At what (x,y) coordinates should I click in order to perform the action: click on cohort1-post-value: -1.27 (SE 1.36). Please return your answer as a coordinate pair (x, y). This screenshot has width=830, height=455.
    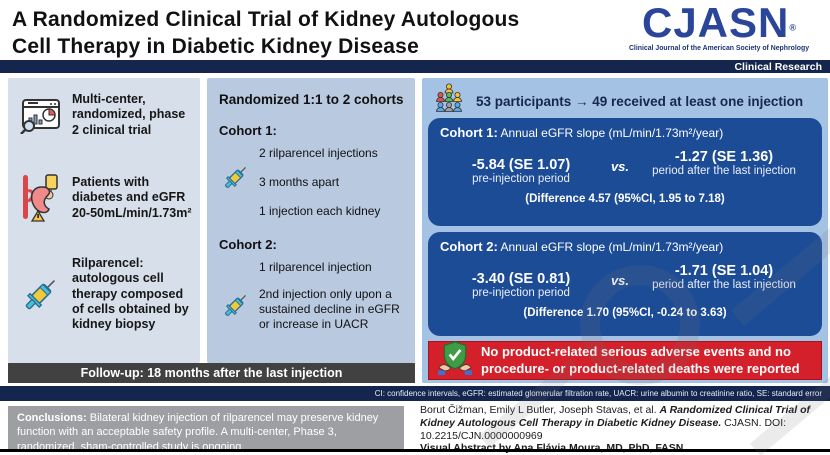
    Looking at the image, I should click on (724, 156).